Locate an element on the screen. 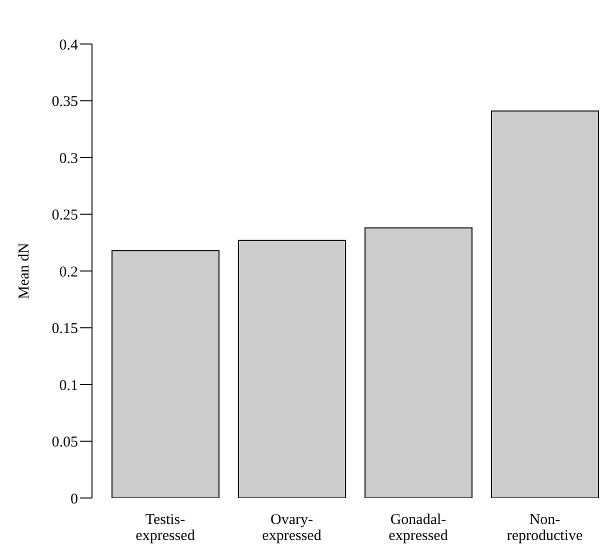 The width and height of the screenshot is (612, 550). x-tick-label: Ovary-expressed is located at coordinates (292, 528).